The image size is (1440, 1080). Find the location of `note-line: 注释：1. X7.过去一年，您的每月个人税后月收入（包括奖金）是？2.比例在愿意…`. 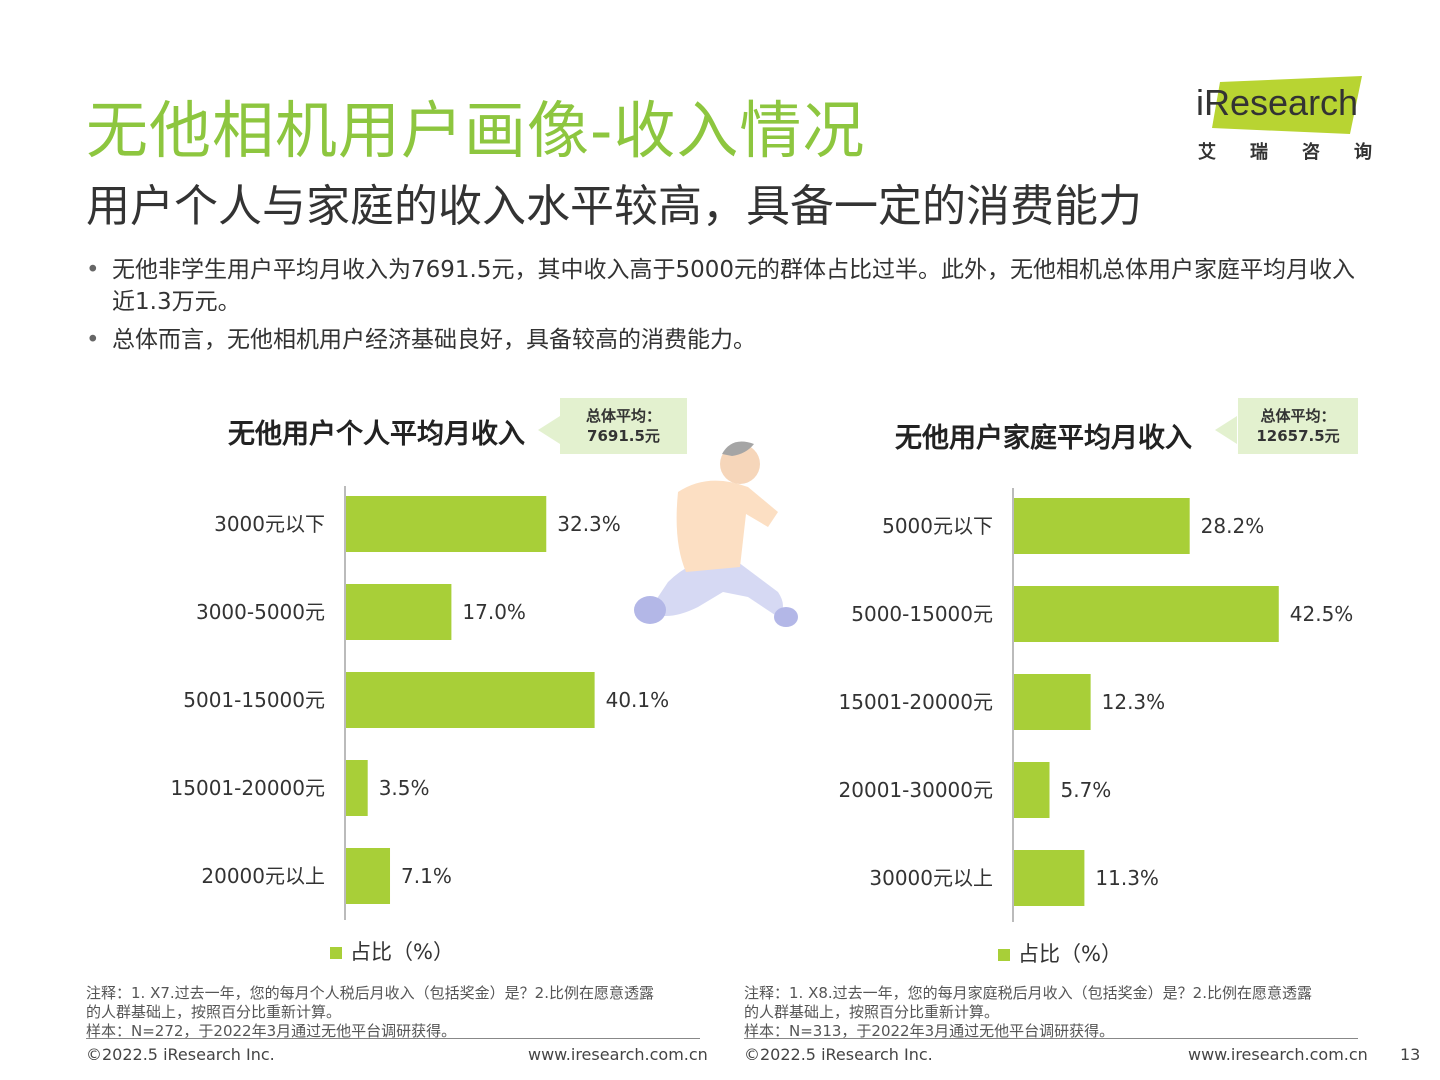

note-line: 注释：1. X7.过去一年，您的每月个人税后月收入（包括奖金）是？2.比例在愿意… is located at coordinates (370, 993).